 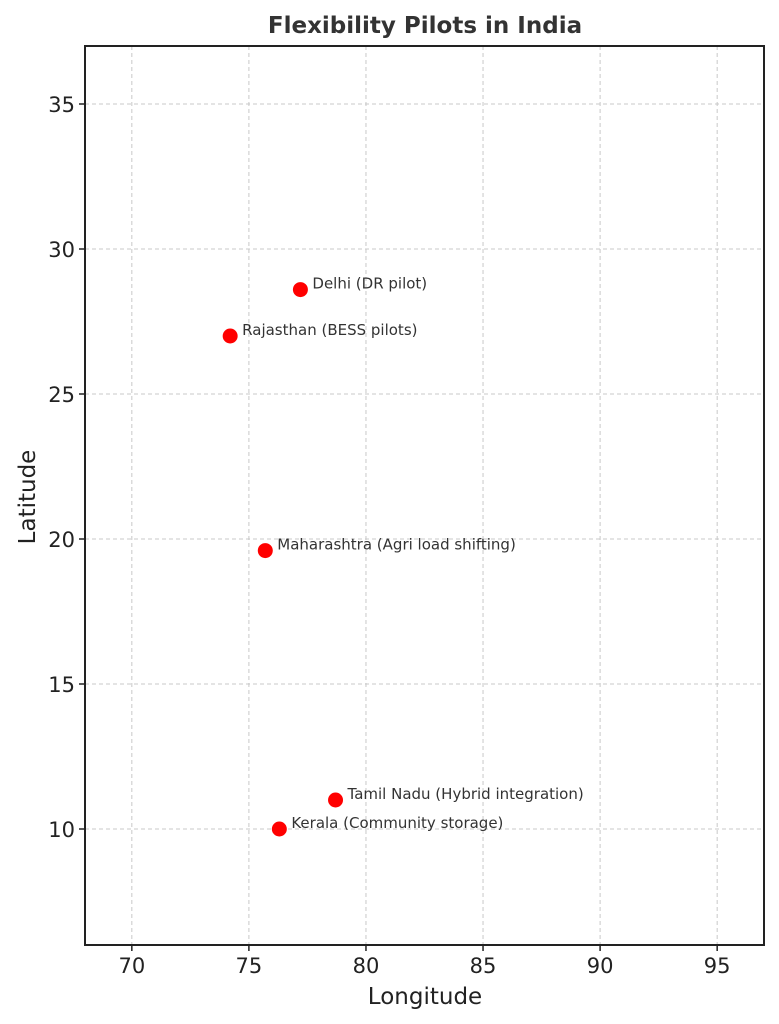 I want to click on chart-title: Flexibility Pilots in India, so click(x=425, y=26).